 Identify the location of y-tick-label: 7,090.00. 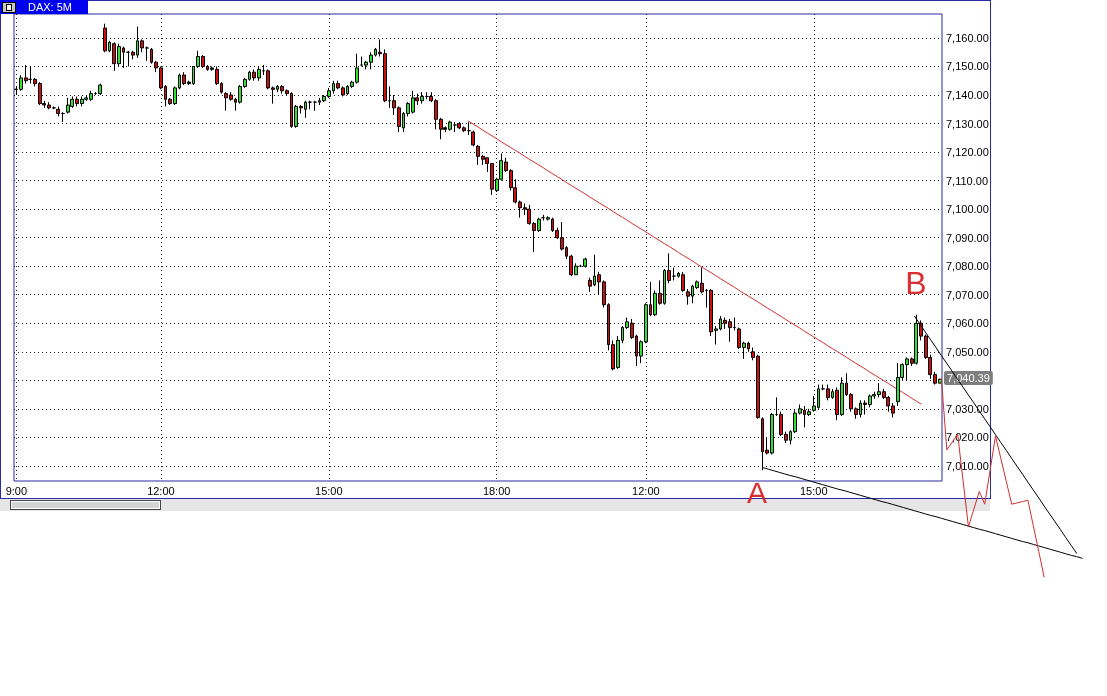
(967, 237).